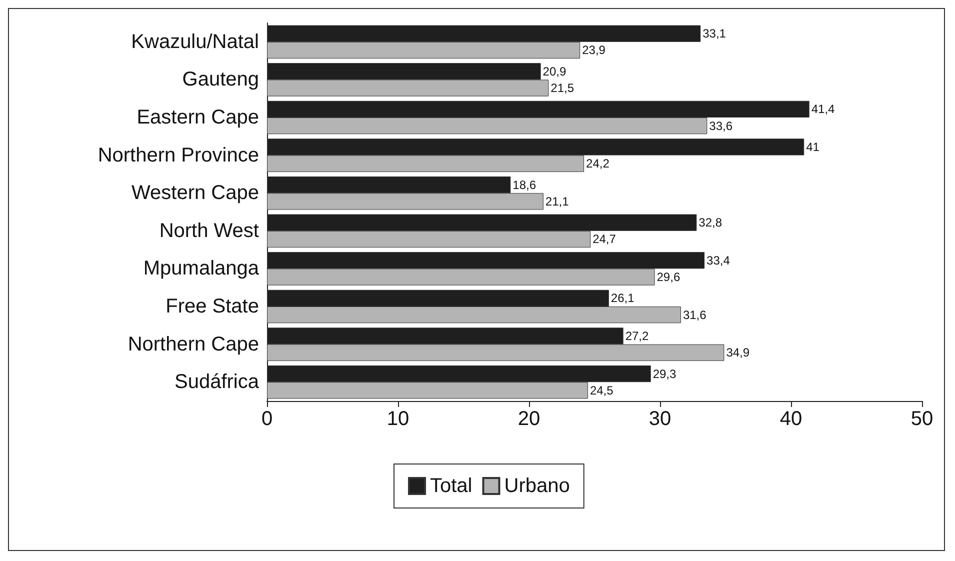 The height and width of the screenshot is (561, 955). What do you see at coordinates (714, 33) in the screenshot?
I see `data-label: 33,1` at bounding box center [714, 33].